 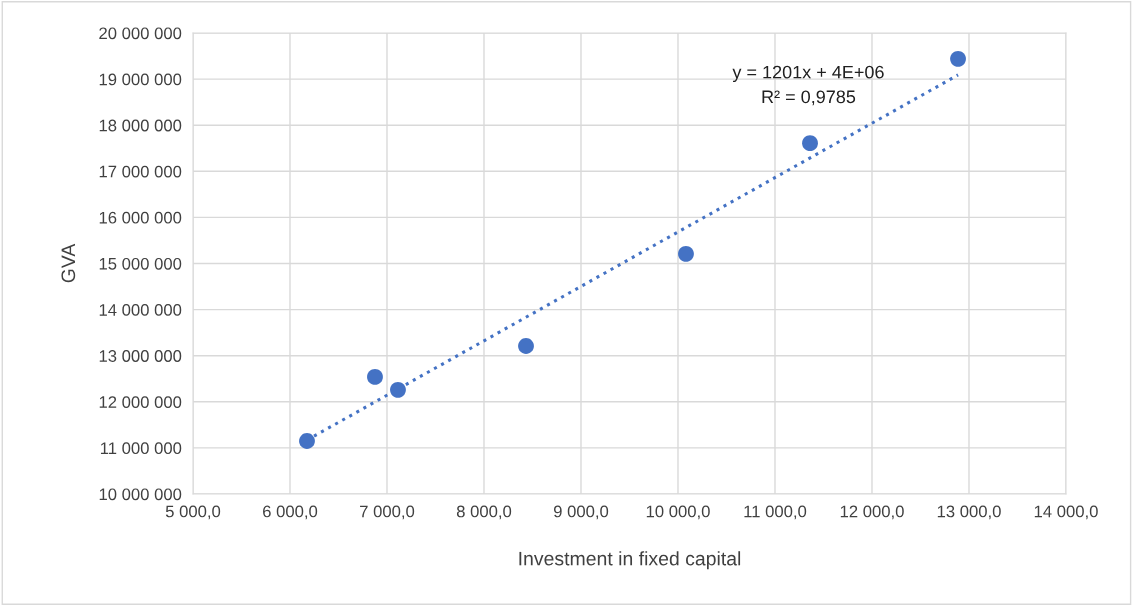 I want to click on y-axis-title: GVA, so click(x=68, y=263).